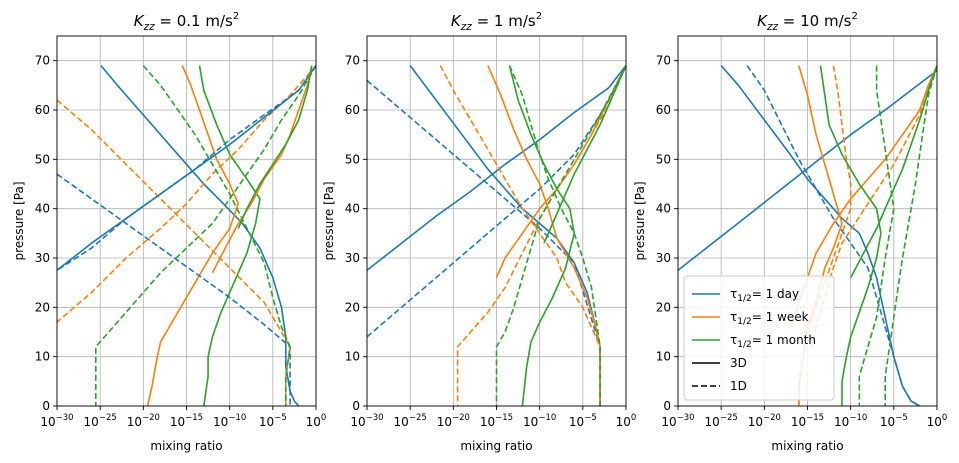 The image size is (959, 463). What do you see at coordinates (186, 22) in the screenshot?
I see `chart-title: Kzz = 0.1 m/s2` at bounding box center [186, 22].